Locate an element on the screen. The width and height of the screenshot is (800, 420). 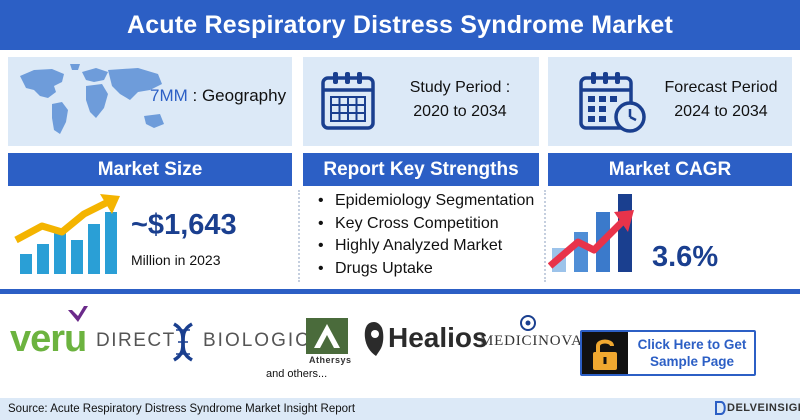
cta-line2: Sample Page is located at coordinates (692, 361).